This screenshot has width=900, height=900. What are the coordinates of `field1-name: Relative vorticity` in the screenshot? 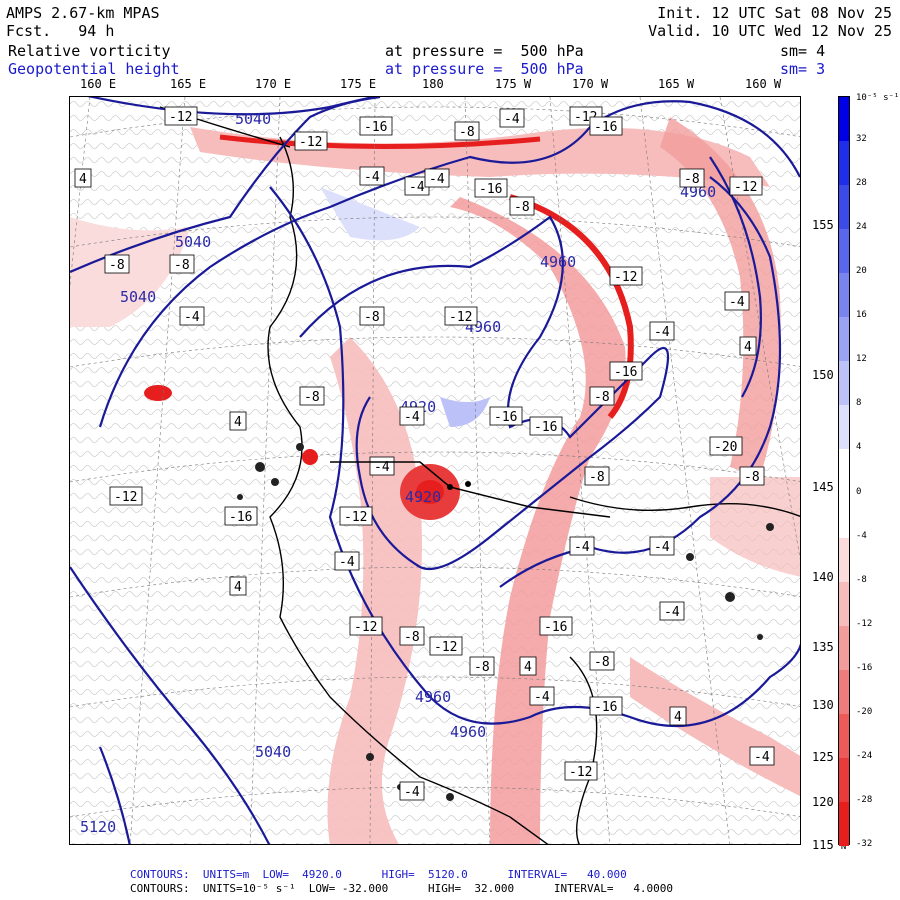 It's located at (89, 51).